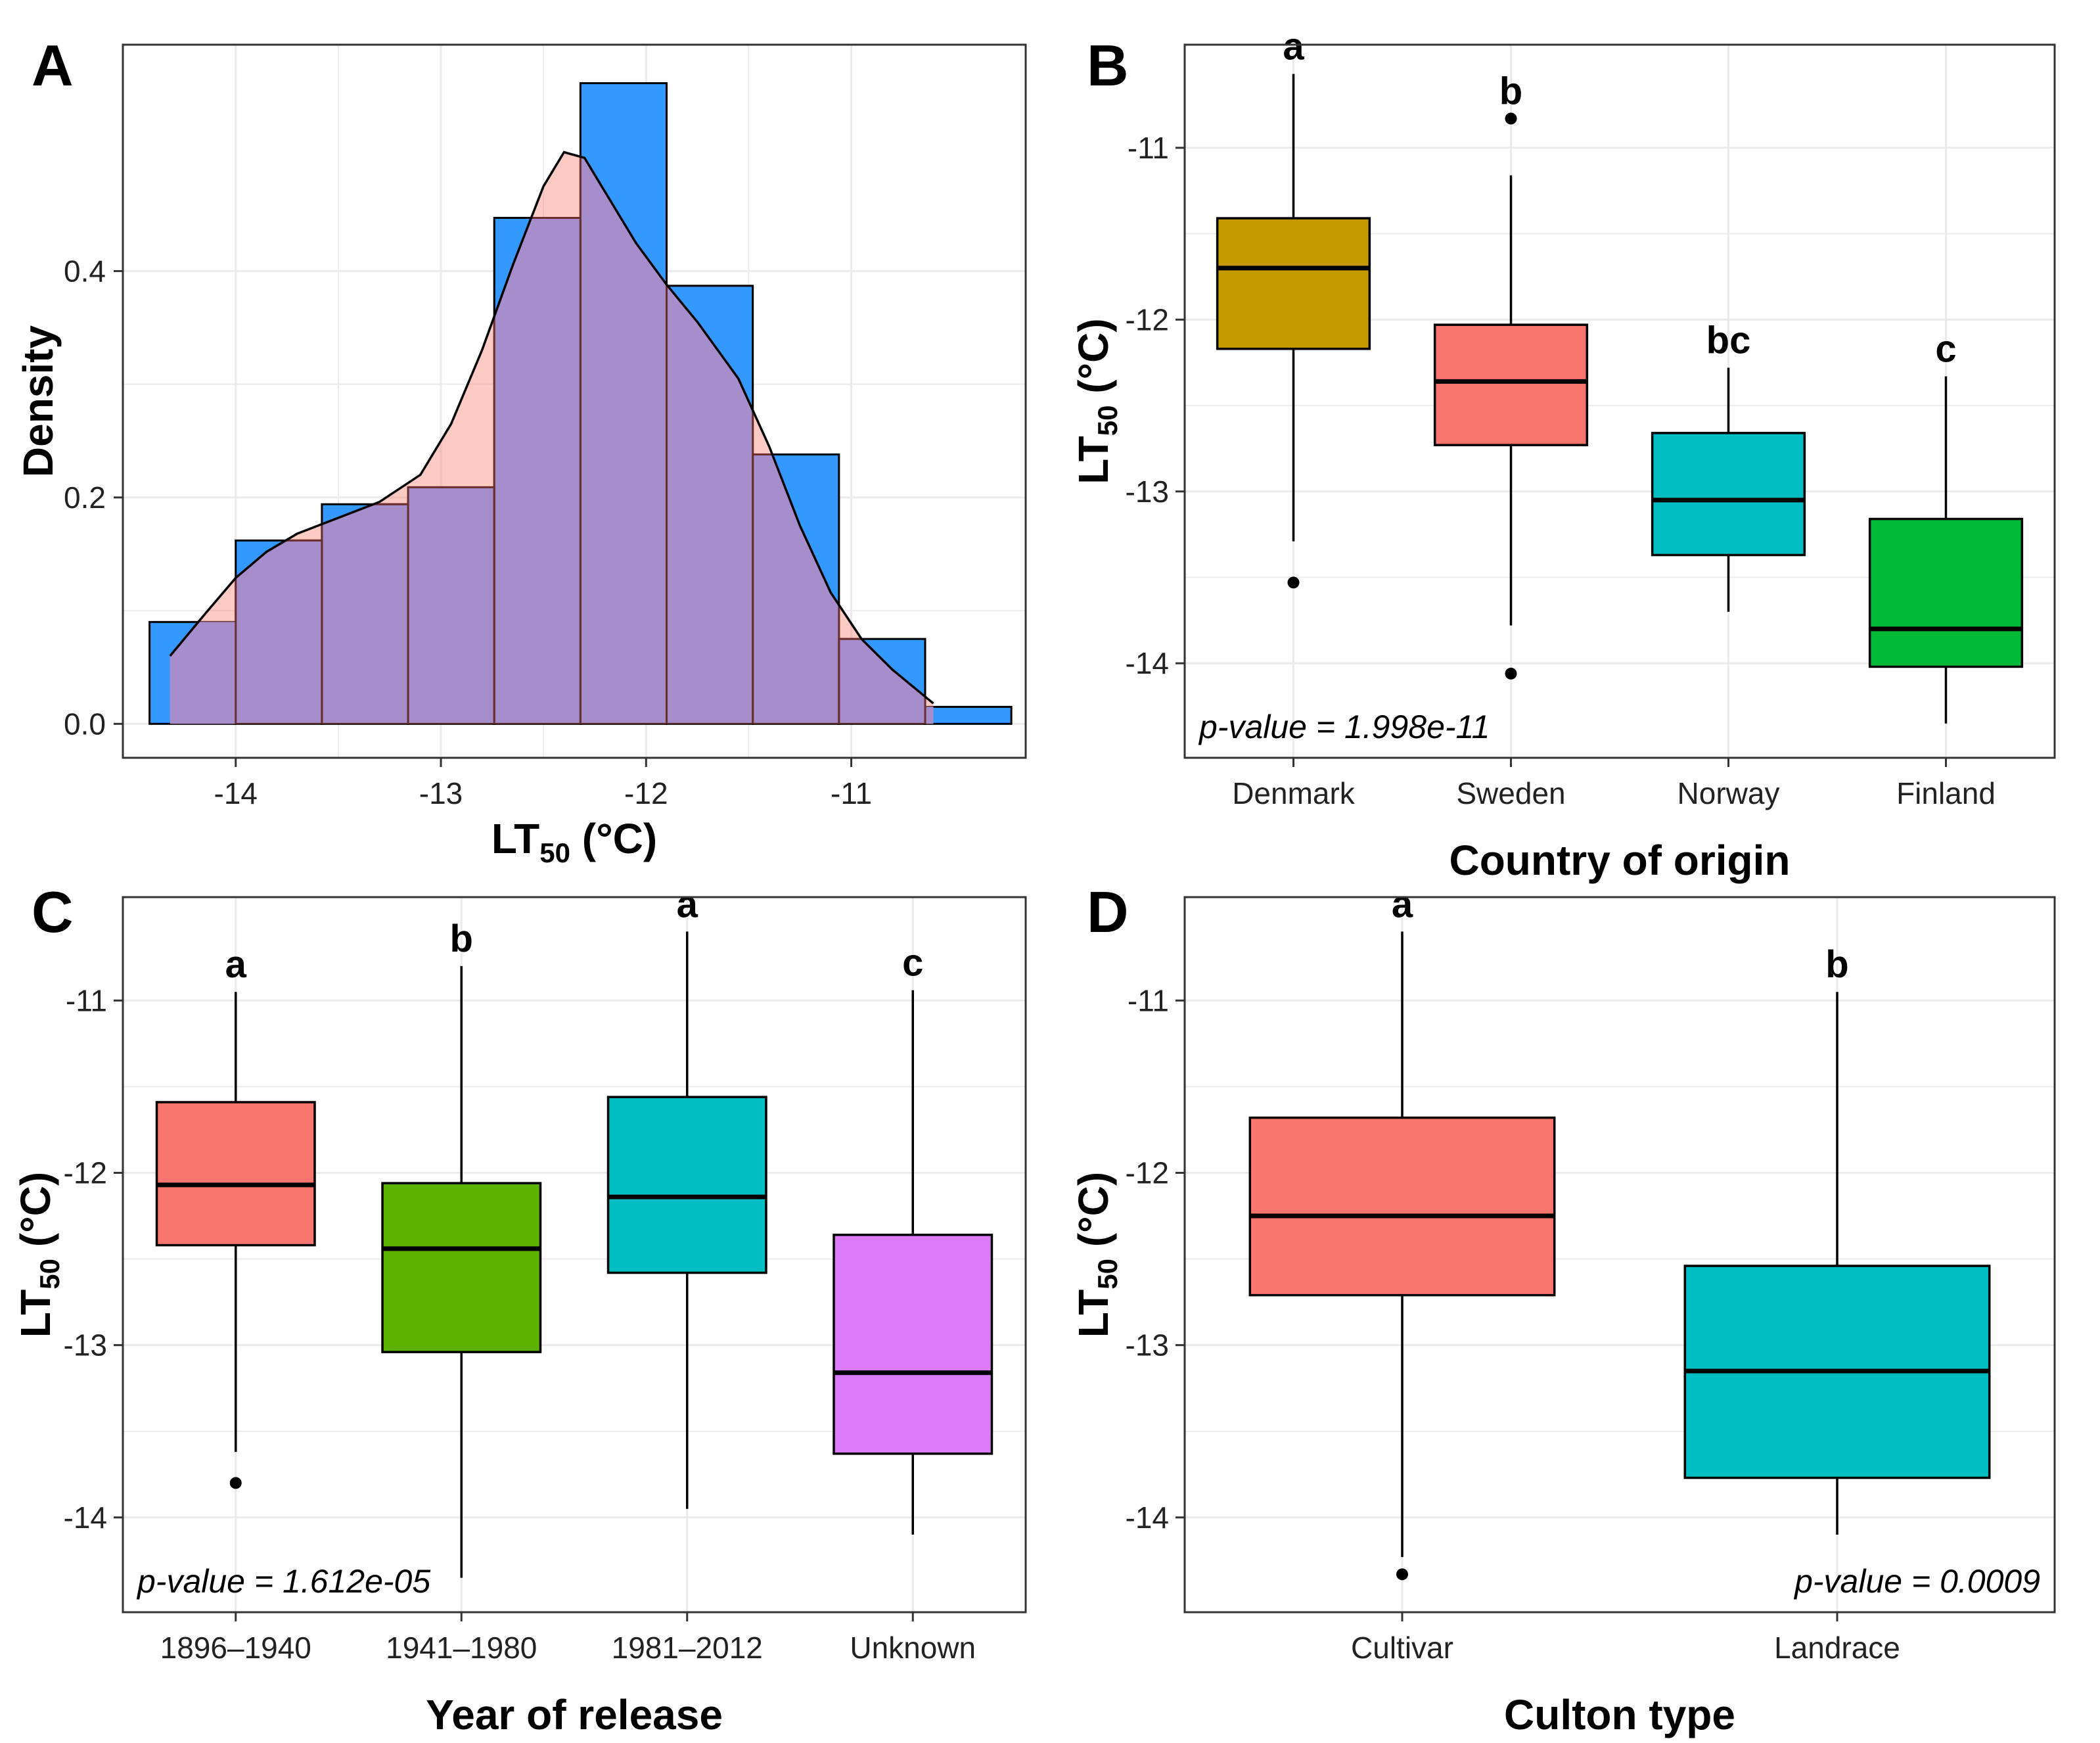  What do you see at coordinates (85, 497) in the screenshot?
I see `y-tick-label: 0.2` at bounding box center [85, 497].